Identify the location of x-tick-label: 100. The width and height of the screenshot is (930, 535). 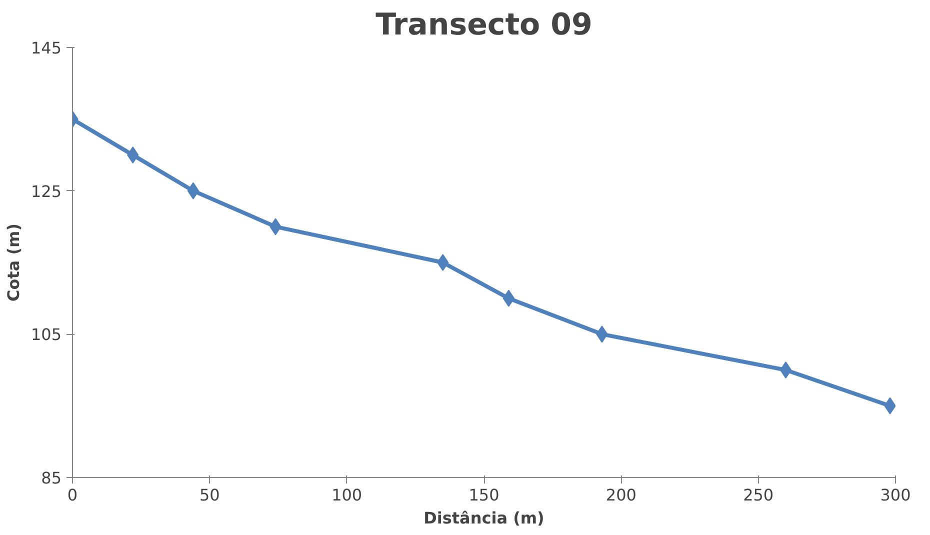
(347, 495).